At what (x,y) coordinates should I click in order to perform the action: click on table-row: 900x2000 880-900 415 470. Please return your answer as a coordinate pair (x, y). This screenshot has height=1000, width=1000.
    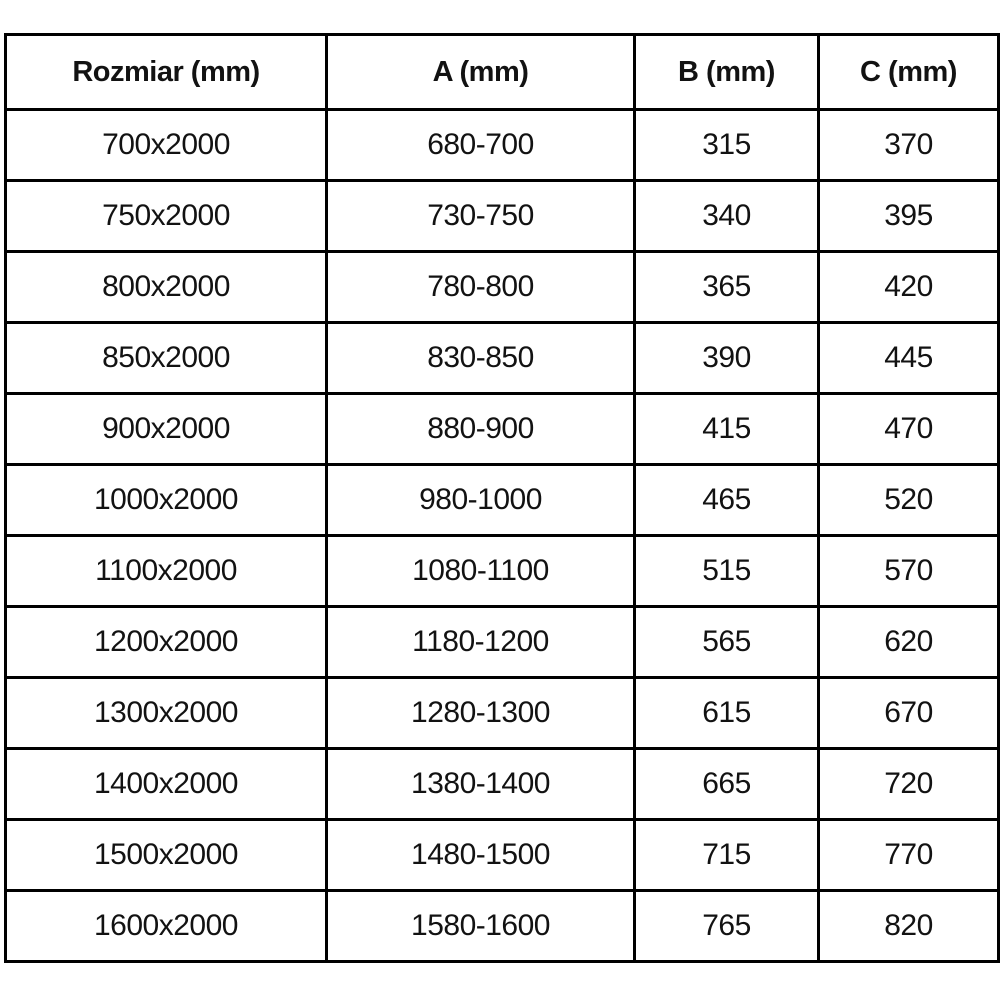
    Looking at the image, I should click on (502, 429).